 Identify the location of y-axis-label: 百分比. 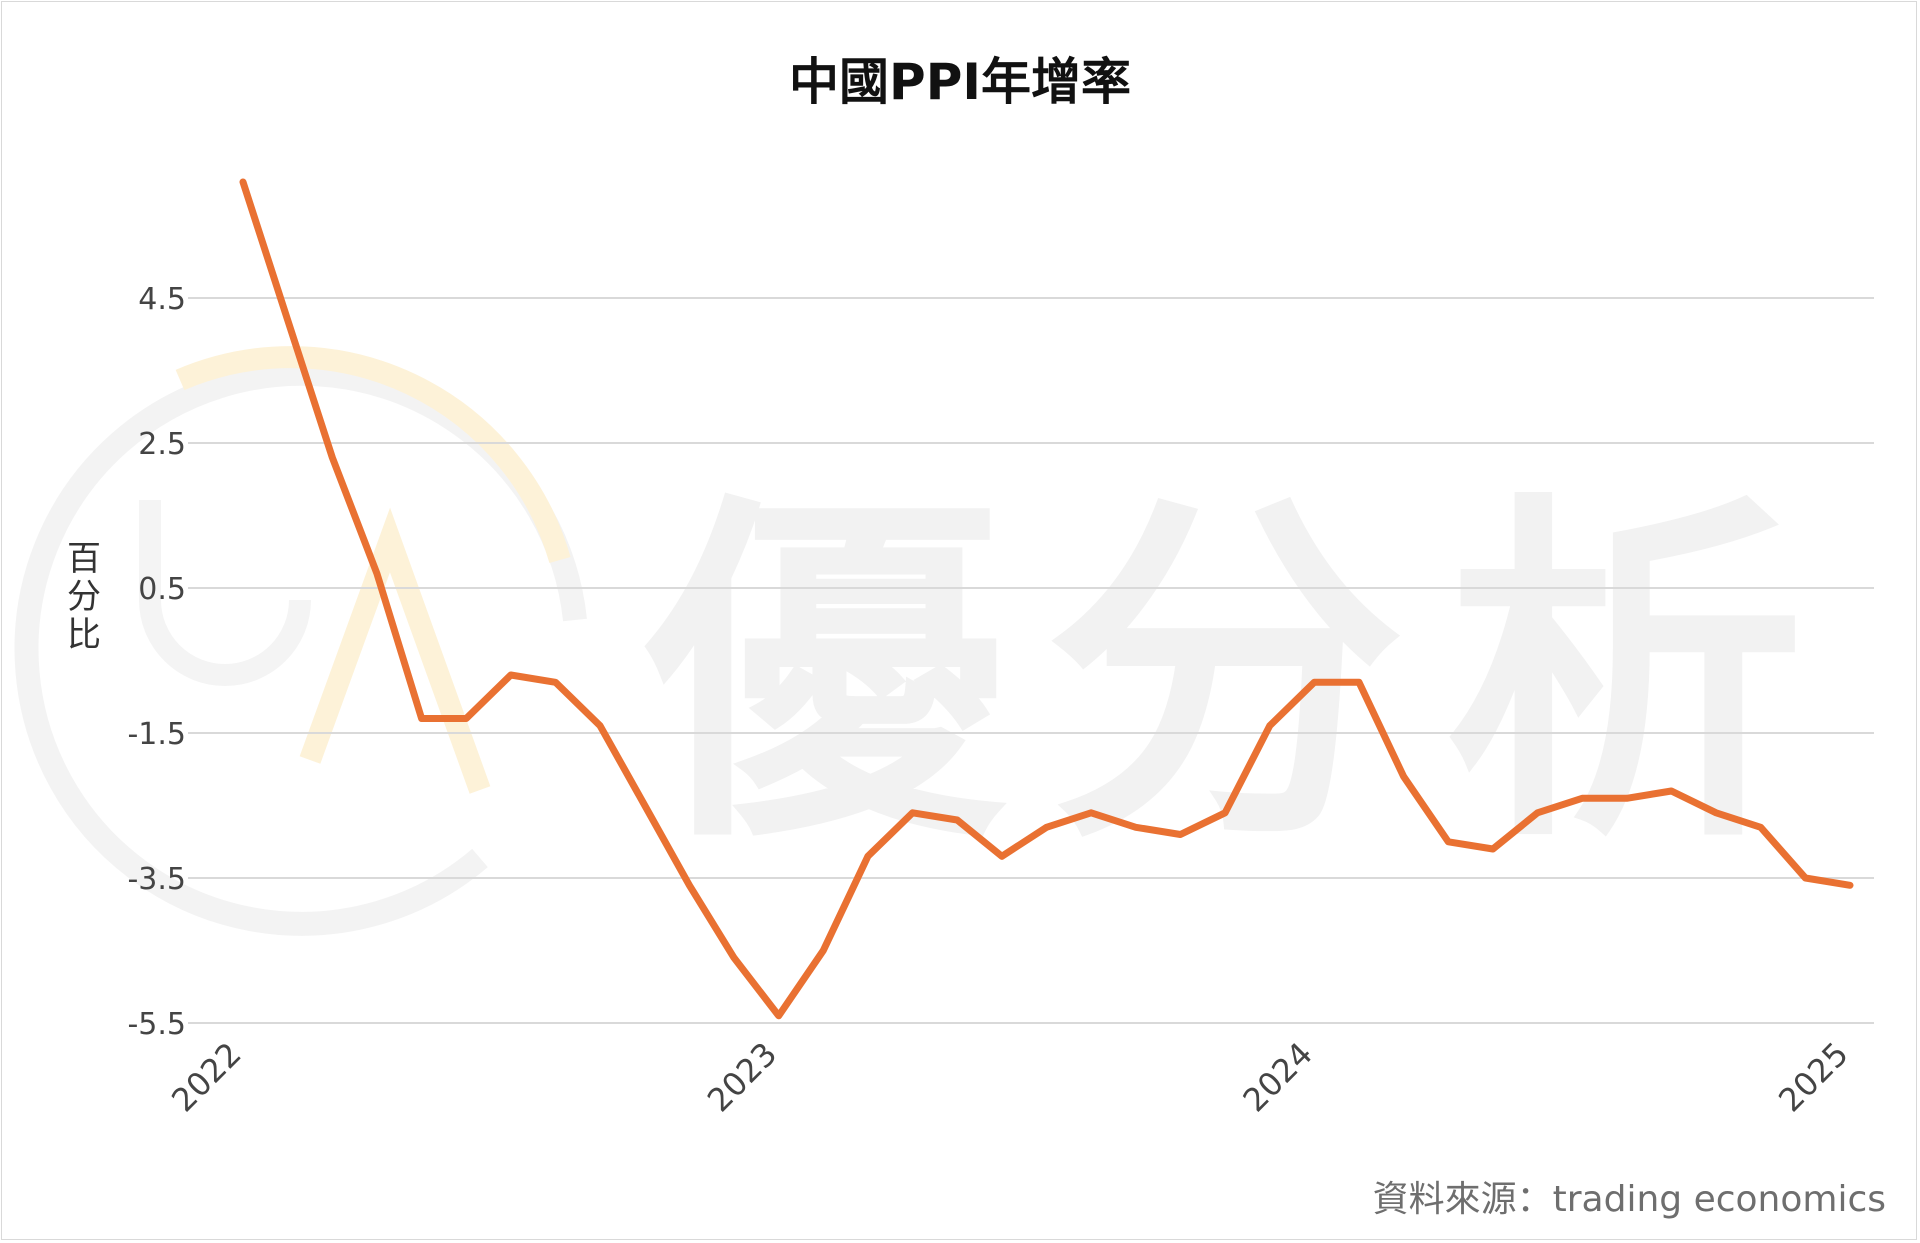
(84, 597).